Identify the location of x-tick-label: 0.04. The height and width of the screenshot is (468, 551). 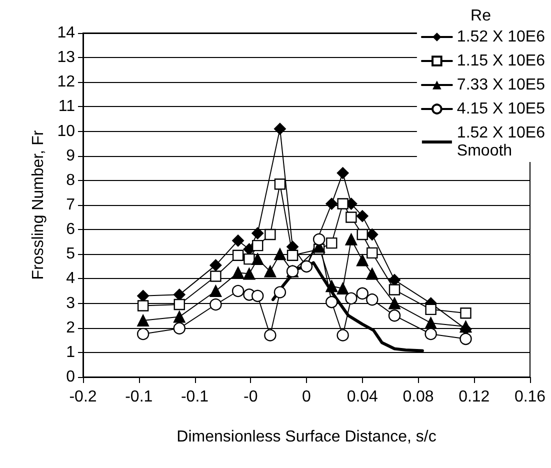
(362, 397).